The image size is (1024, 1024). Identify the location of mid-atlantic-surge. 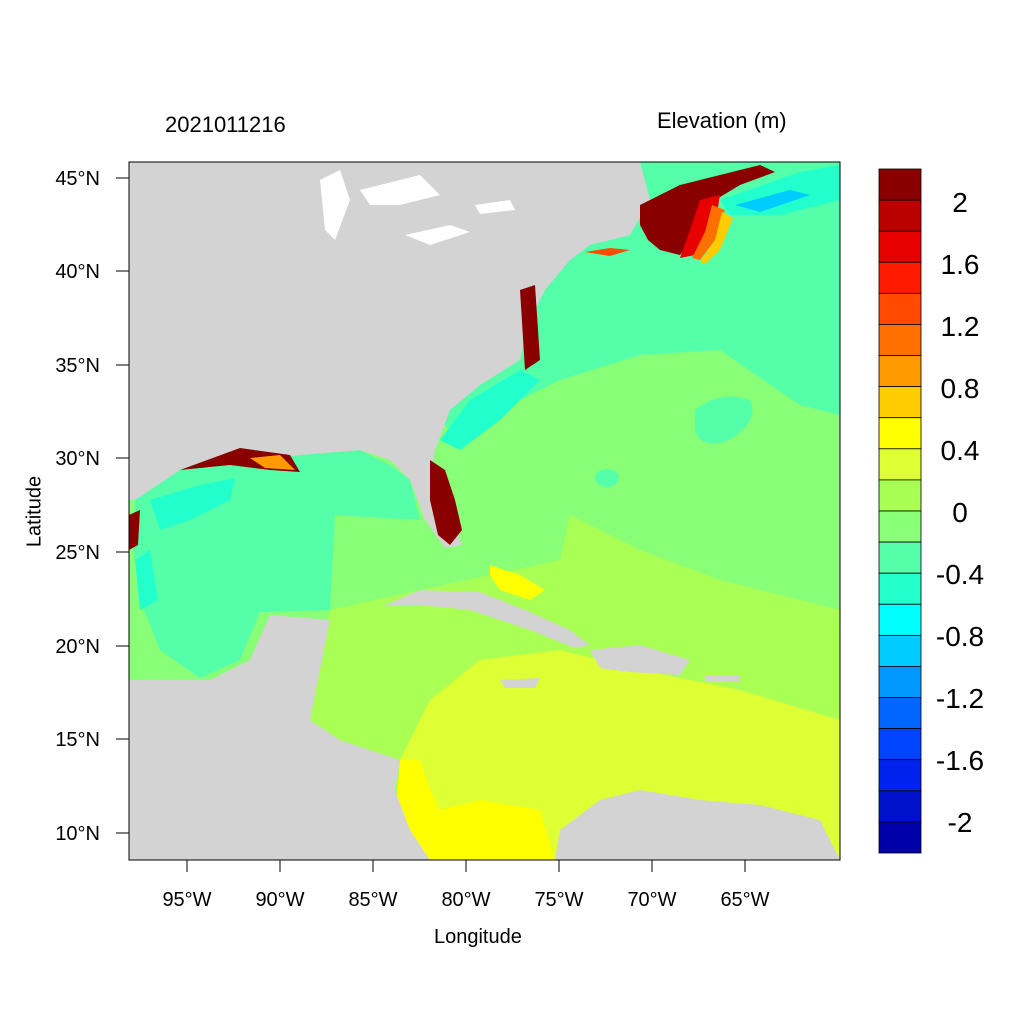
(530, 327).